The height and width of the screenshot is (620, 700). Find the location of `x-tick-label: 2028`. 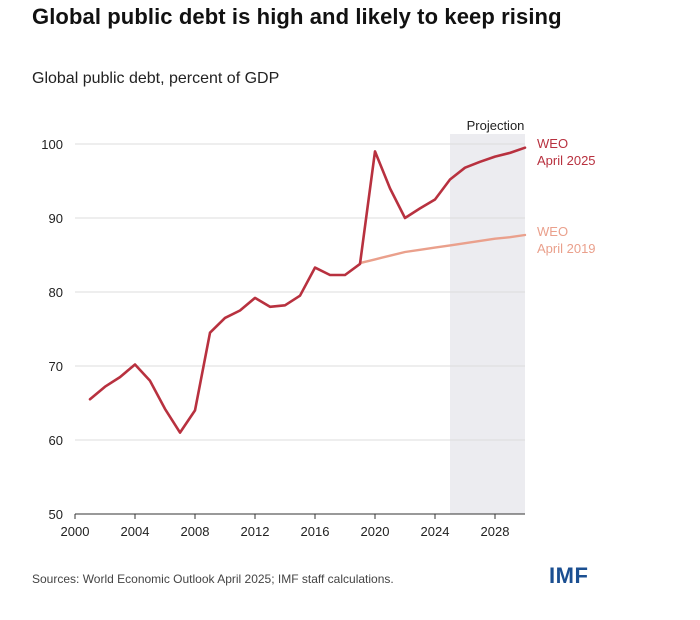

x-tick-label: 2028 is located at coordinates (495, 531).